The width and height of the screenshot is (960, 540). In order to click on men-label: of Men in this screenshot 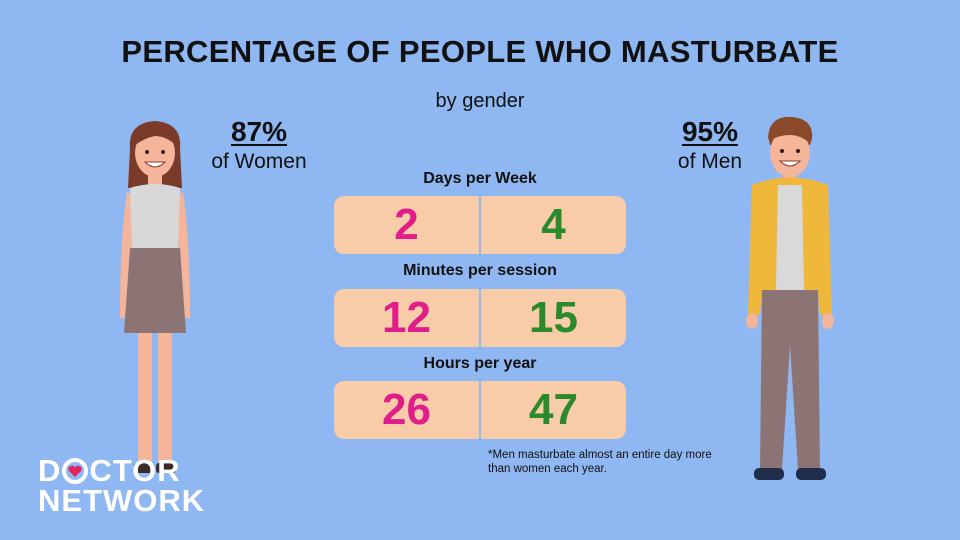, I will do `click(710, 161)`.